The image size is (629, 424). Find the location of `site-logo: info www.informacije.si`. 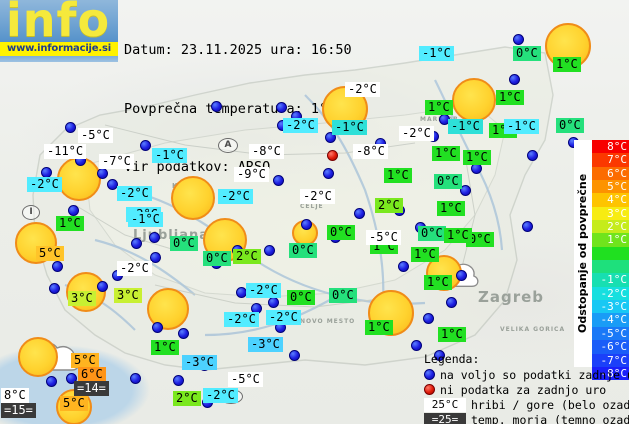

site-logo: info www.informacije.si is located at coordinates (59, 31).